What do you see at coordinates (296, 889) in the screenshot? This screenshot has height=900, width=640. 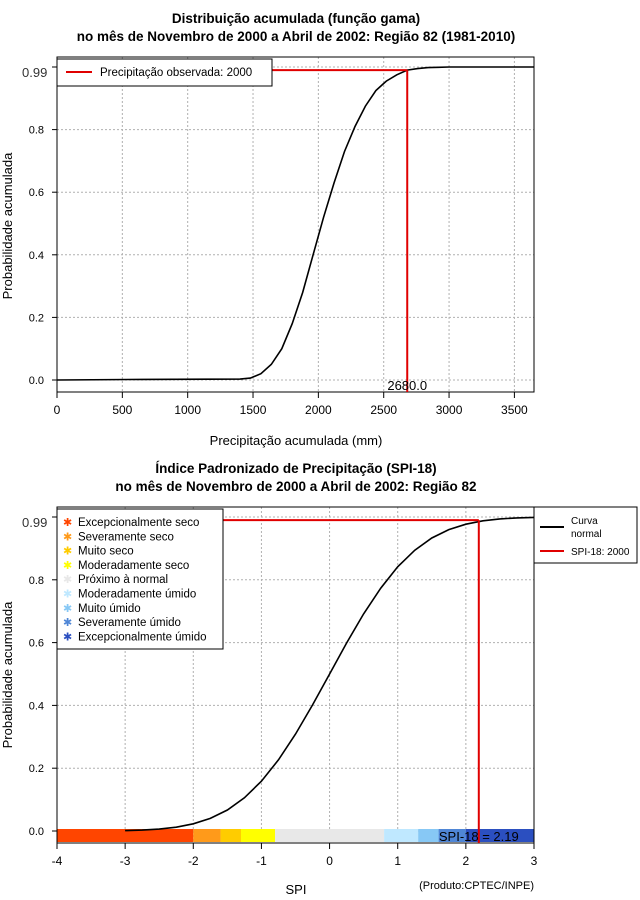 I see `chart2-x-axis-label: SPI` at bounding box center [296, 889].